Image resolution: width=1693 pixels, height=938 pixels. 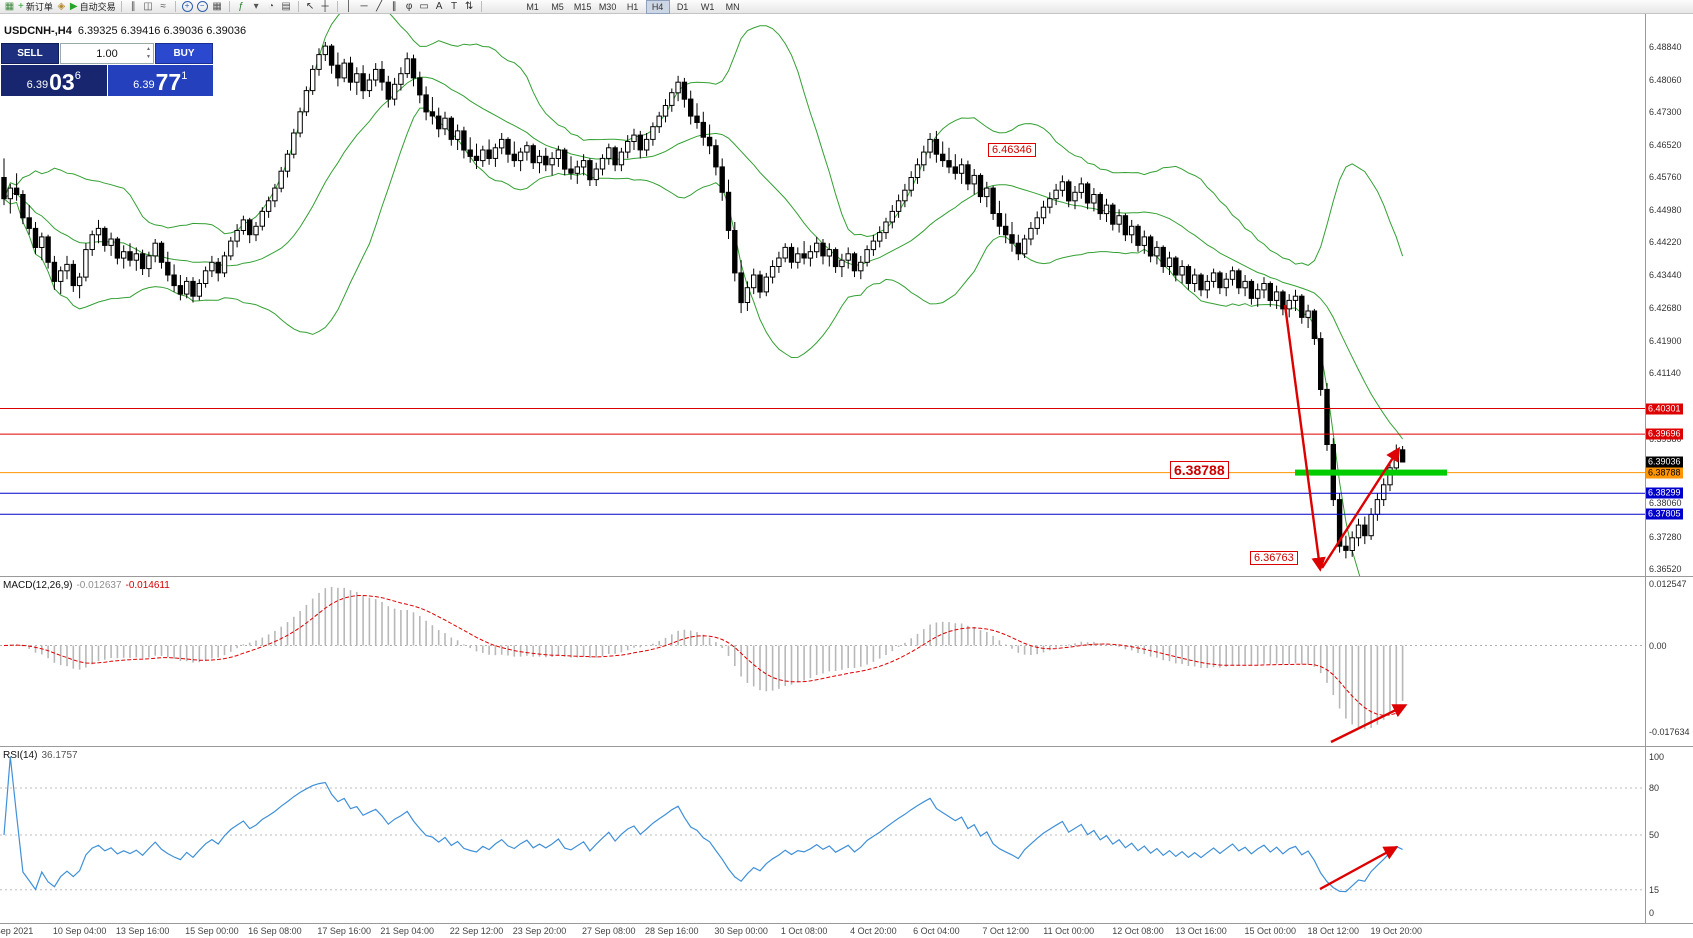 What do you see at coordinates (142, 931) in the screenshot?
I see `time-axis-label: 13 Sep 16:00` at bounding box center [142, 931].